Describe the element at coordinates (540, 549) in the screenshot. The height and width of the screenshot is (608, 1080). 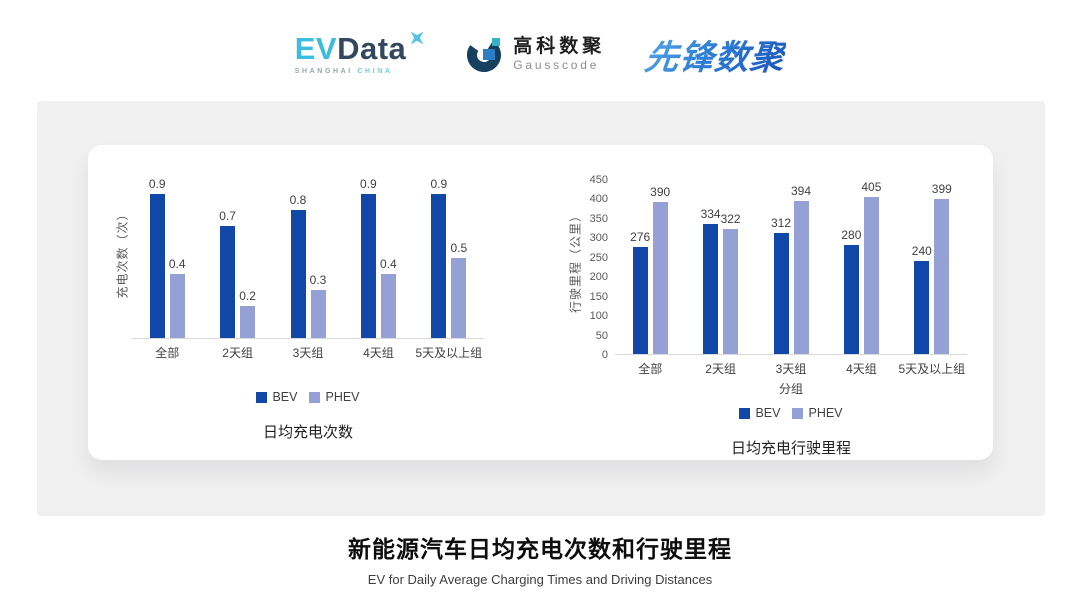
I see `page-title: 新能源汽车日均充电次数和行驶里程` at that location.